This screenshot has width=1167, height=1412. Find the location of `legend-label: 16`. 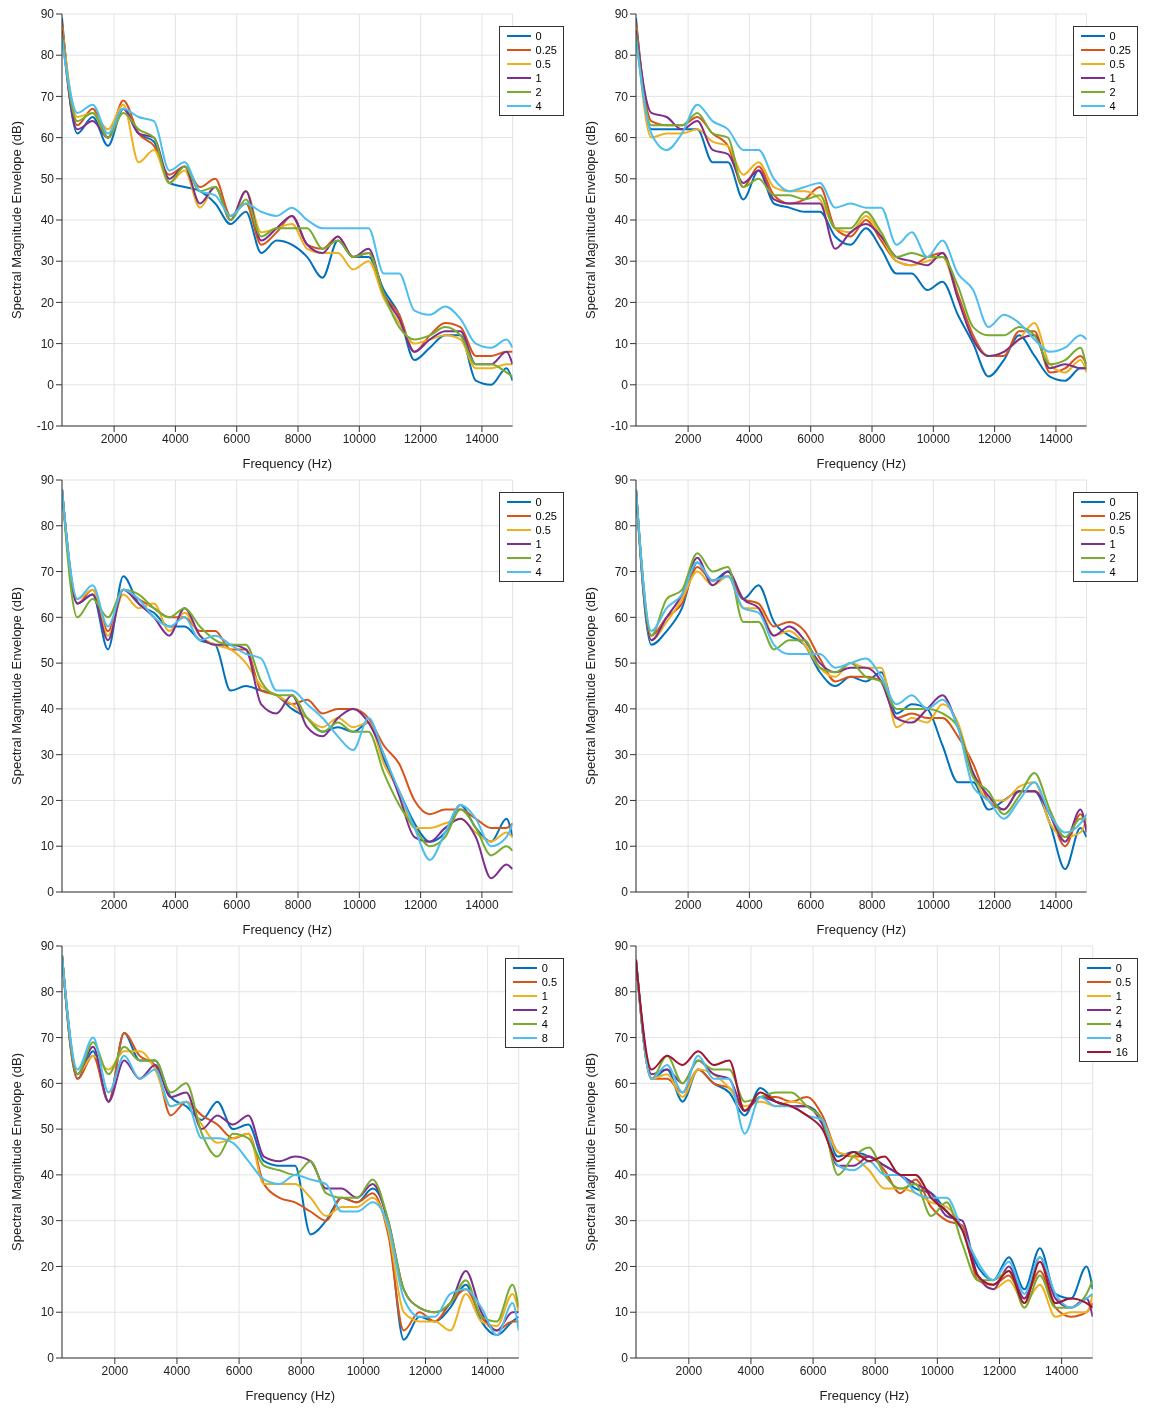

legend-label: 16 is located at coordinates (1121, 1052).